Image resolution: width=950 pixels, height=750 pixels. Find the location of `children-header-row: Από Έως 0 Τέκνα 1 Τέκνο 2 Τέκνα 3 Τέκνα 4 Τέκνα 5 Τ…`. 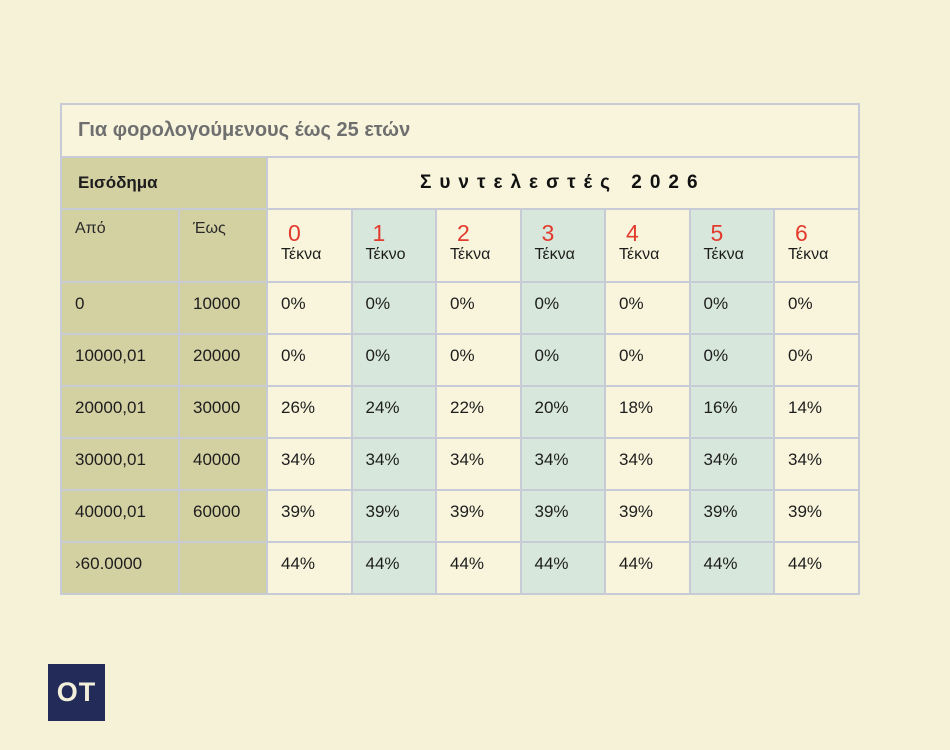

children-header-row: Από Έως 0 Τέκνα 1 Τέκνο 2 Τέκνα 3 Τέκνα 4 Τέκνα 5 Τ… is located at coordinates (460, 245).